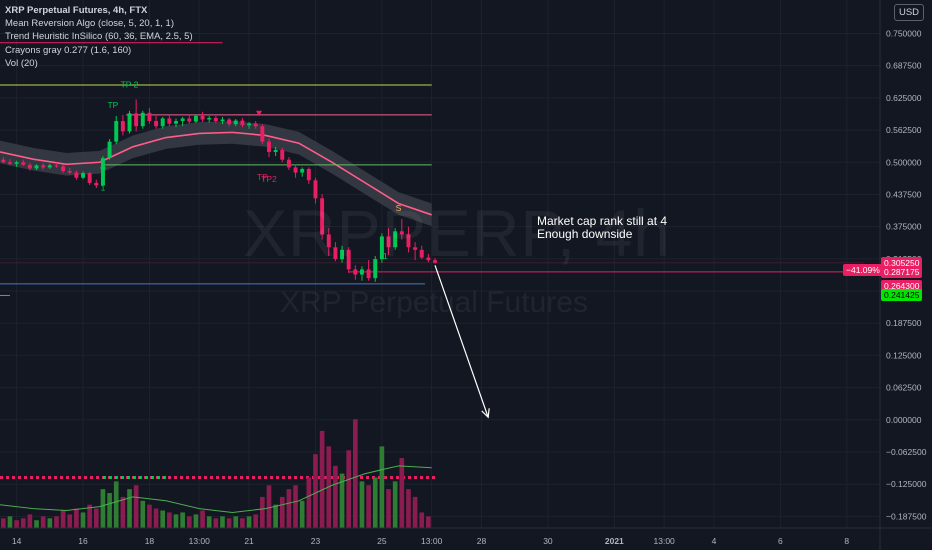 The width and height of the screenshot is (932, 550). Describe the element at coordinates (665, 541) in the screenshot. I see `x-tick-label: 13:00` at that location.